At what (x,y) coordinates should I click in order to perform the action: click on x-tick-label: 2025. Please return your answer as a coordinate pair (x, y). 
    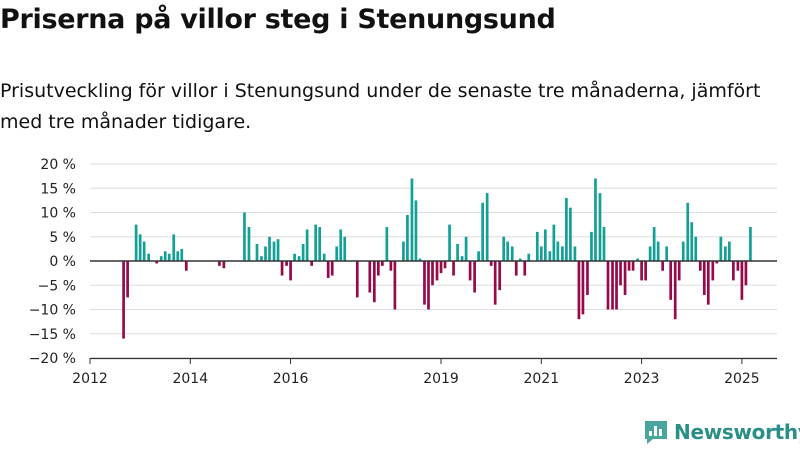
    Looking at the image, I should click on (742, 379).